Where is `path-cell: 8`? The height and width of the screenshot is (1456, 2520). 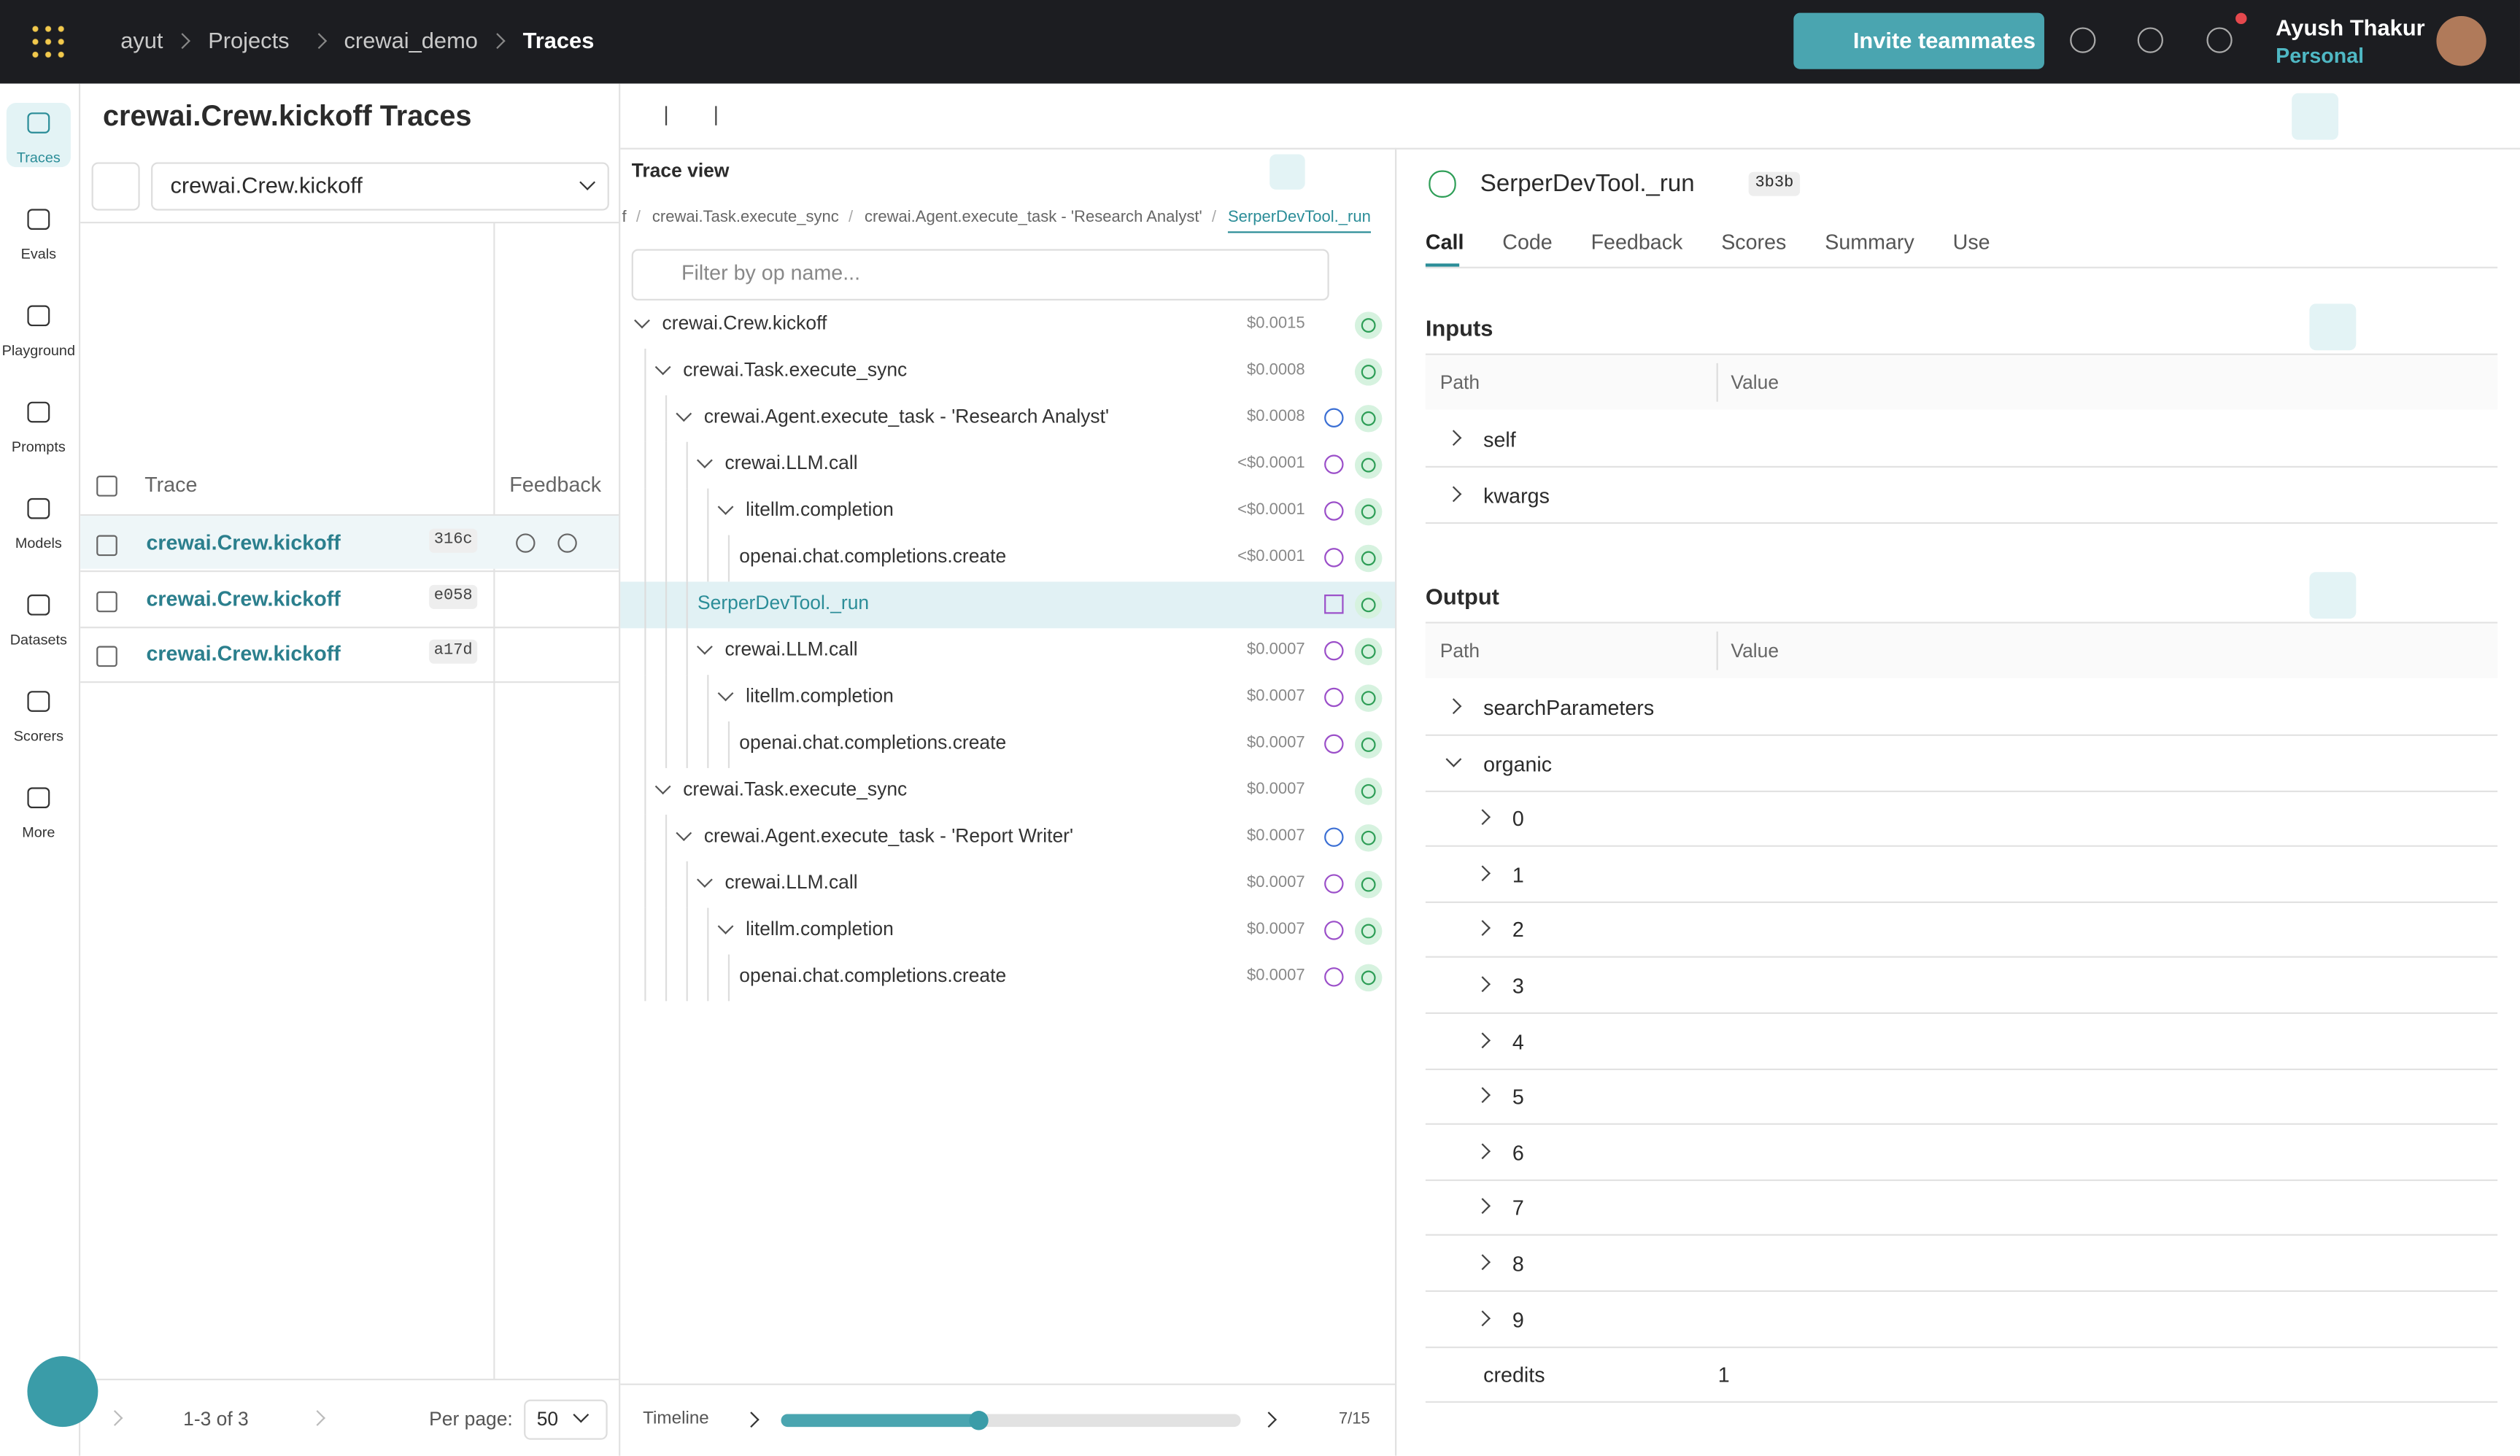
path-cell: 8 is located at coordinates (1518, 1264).